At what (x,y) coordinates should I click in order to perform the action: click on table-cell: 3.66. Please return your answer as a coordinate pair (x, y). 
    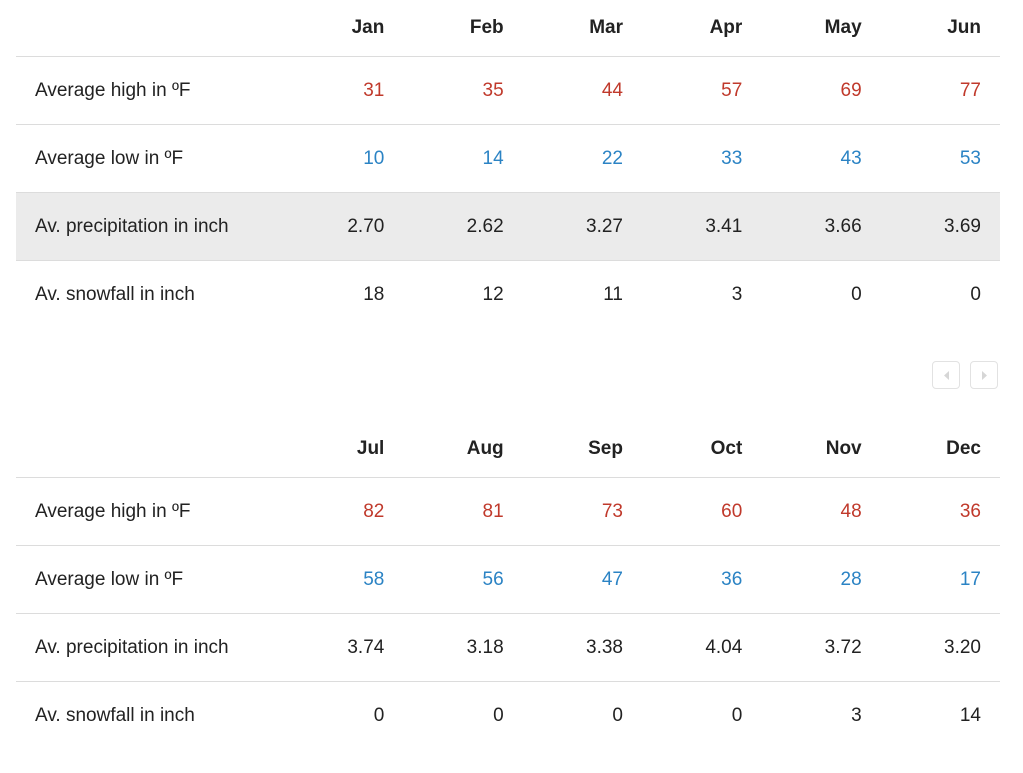
    Looking at the image, I should click on (821, 226).